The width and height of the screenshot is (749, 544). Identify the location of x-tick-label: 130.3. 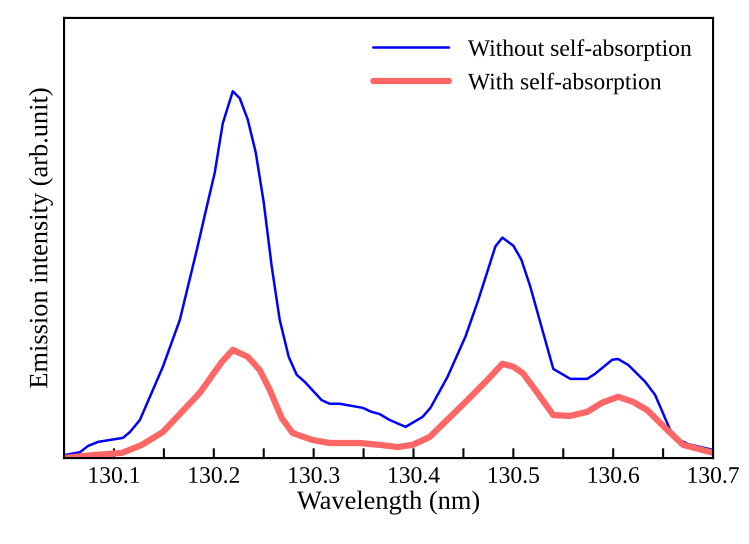
(314, 475).